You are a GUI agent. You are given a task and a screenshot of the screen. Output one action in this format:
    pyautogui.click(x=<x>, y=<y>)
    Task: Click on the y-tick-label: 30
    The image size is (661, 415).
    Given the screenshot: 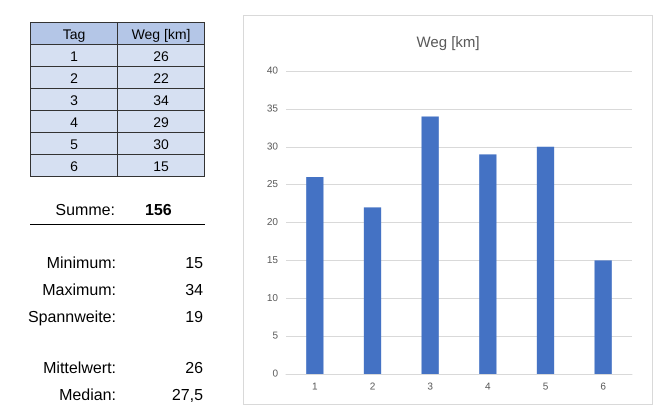 What is the action you would take?
    pyautogui.click(x=272, y=146)
    